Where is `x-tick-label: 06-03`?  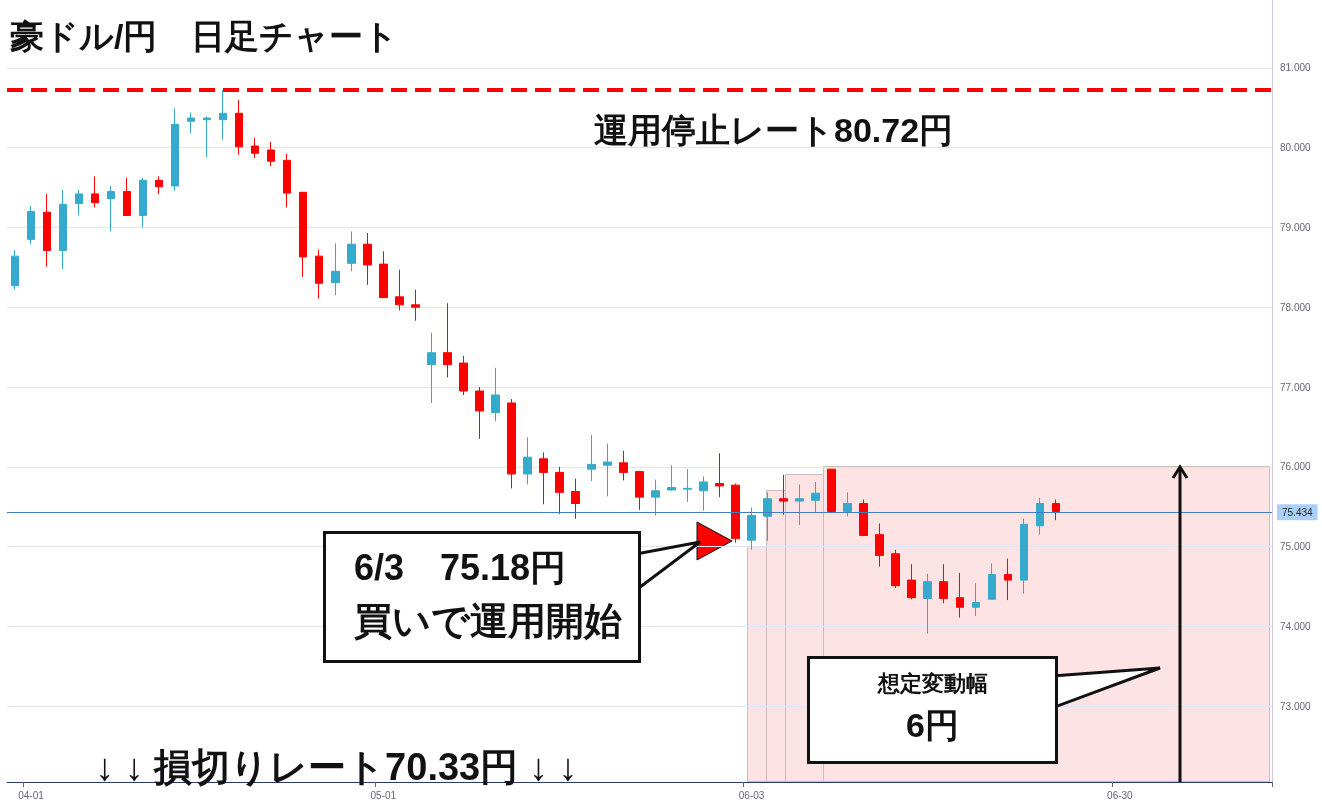 x-tick-label: 06-03 is located at coordinates (751, 795).